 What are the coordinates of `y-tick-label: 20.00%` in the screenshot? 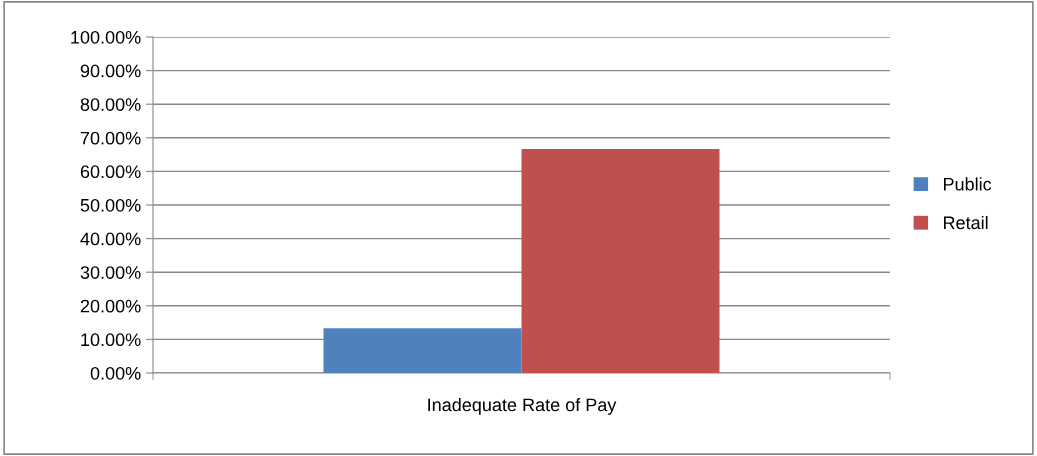 It's located at (110, 306).